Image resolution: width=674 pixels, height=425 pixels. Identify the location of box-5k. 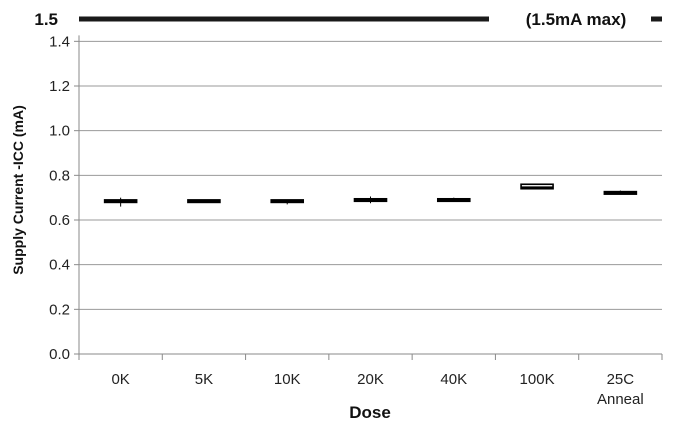
(204, 201).